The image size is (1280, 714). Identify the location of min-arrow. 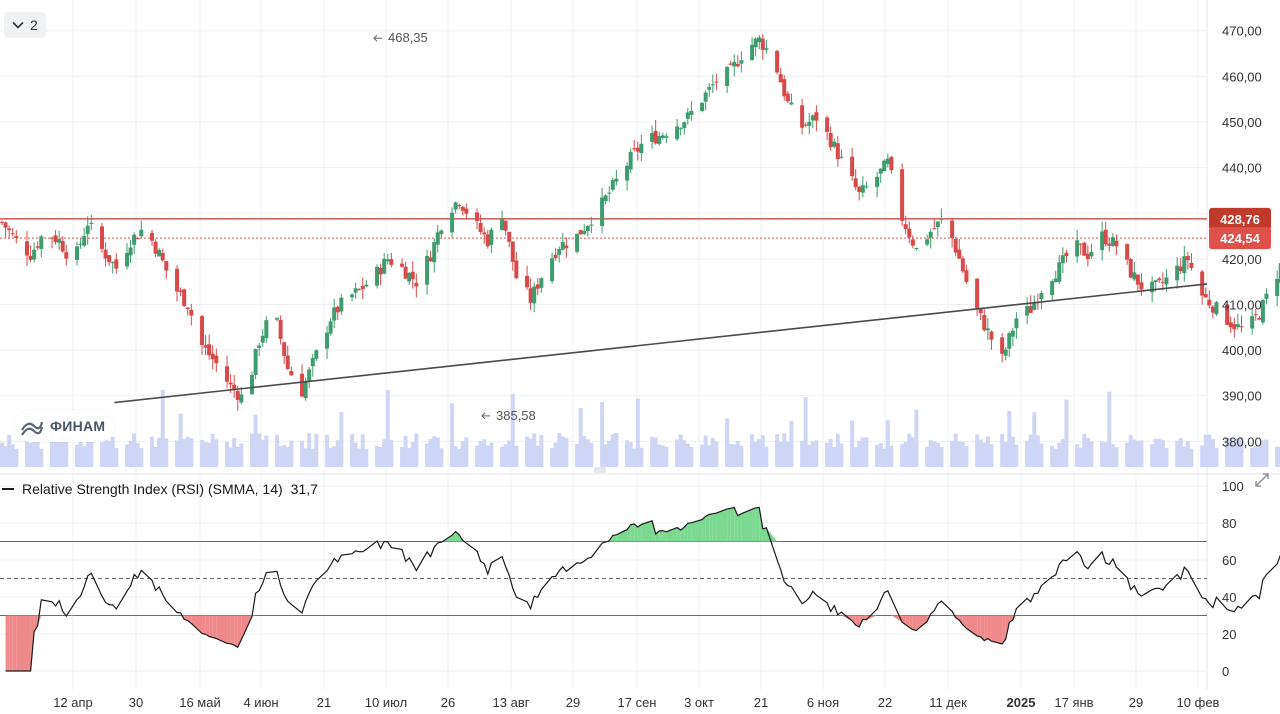
(485, 416).